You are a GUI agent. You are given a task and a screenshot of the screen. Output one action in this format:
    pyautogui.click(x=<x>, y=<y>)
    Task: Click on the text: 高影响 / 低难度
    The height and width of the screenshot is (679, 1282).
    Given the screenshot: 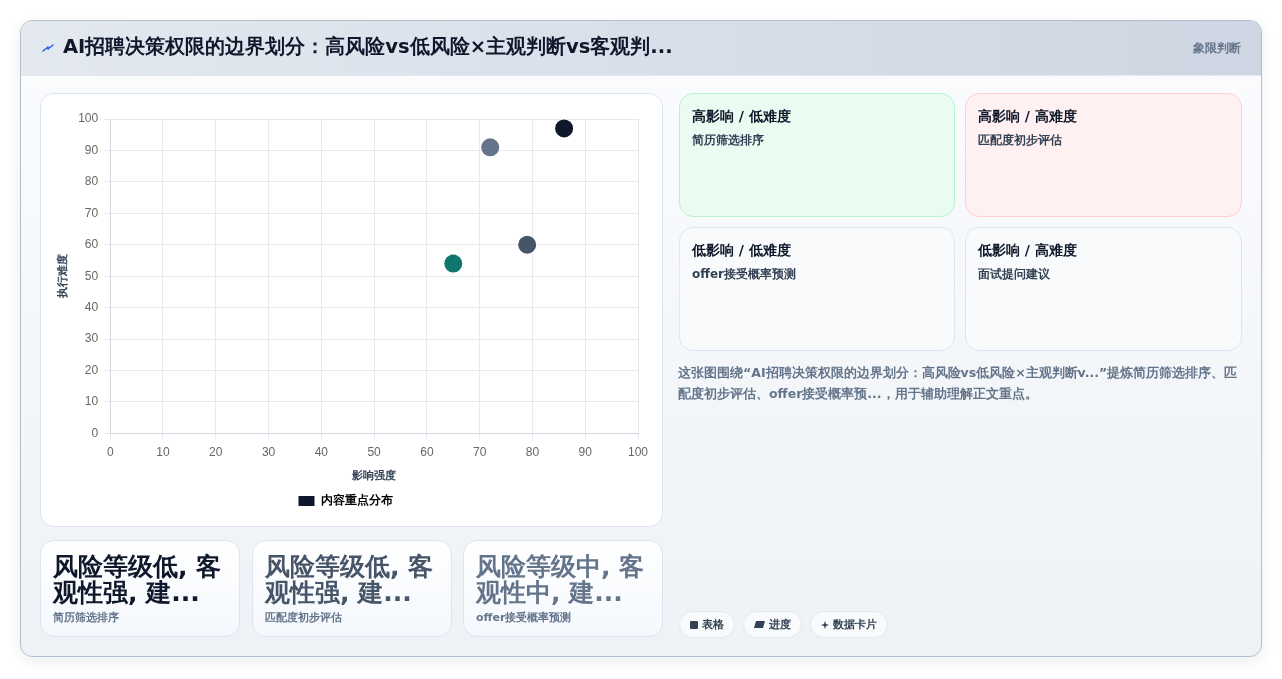 What is the action you would take?
    pyautogui.click(x=742, y=116)
    